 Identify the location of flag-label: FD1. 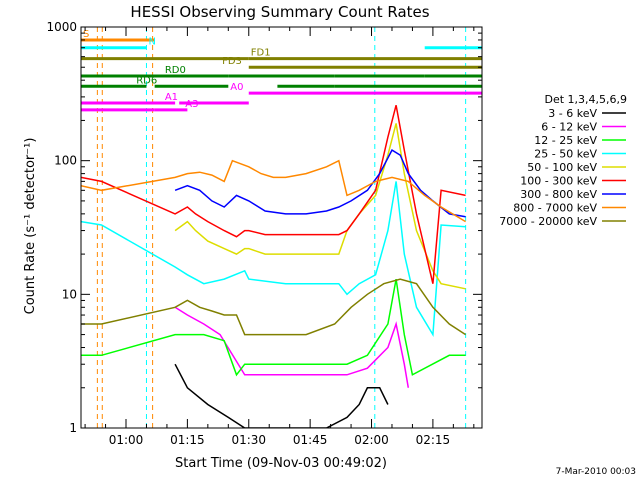
(261, 53).